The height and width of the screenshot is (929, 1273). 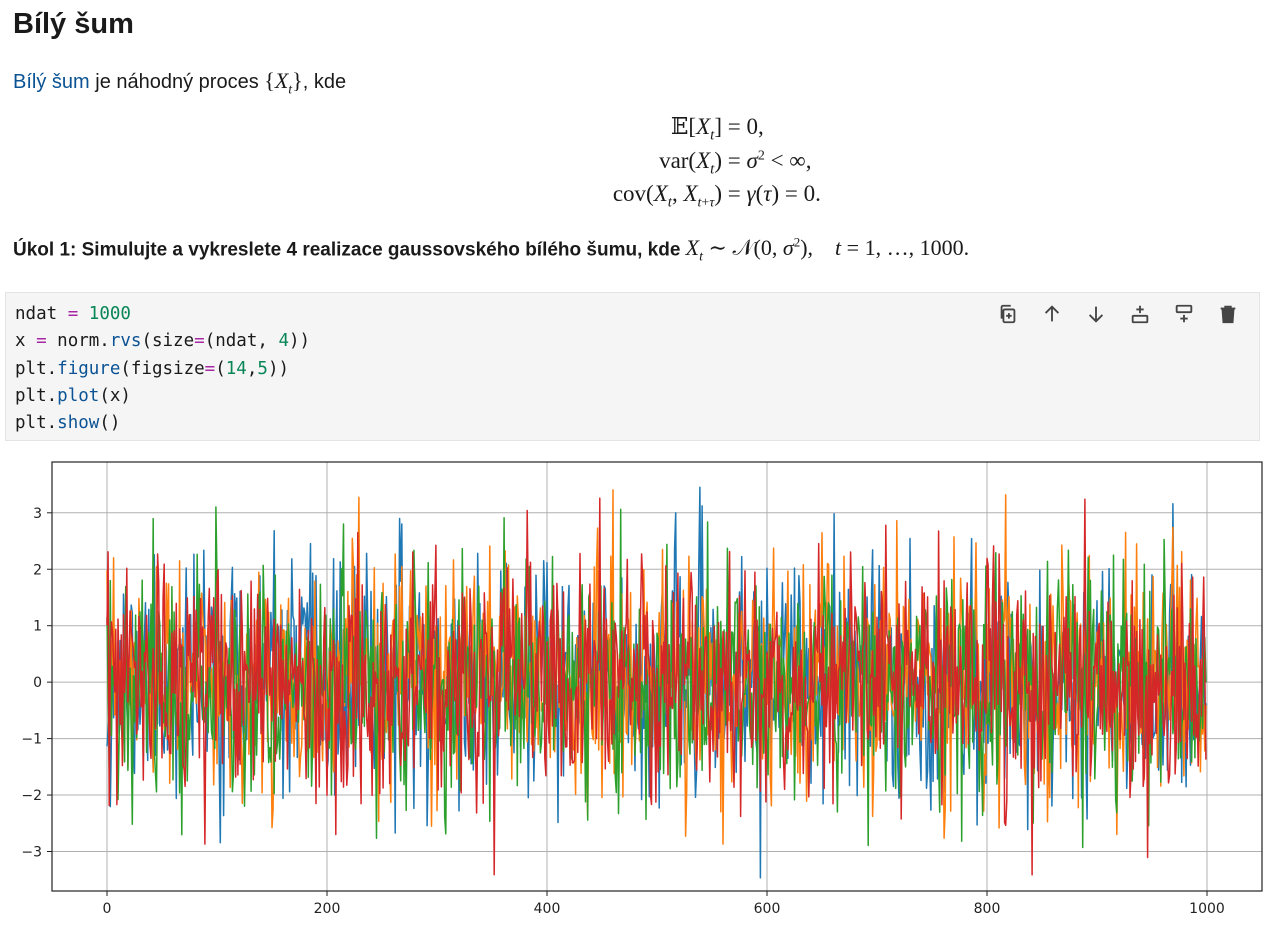 What do you see at coordinates (37, 683) in the screenshot?
I see `y-tick-label: 0` at bounding box center [37, 683].